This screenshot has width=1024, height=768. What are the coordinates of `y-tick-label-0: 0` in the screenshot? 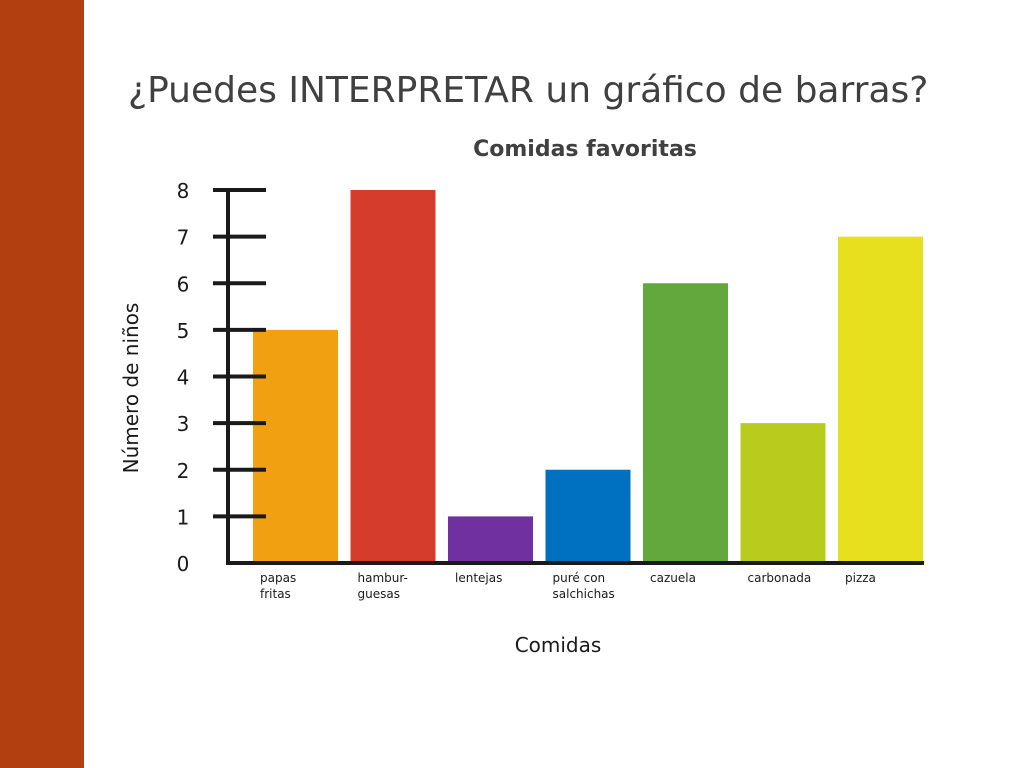 It's located at (183, 564).